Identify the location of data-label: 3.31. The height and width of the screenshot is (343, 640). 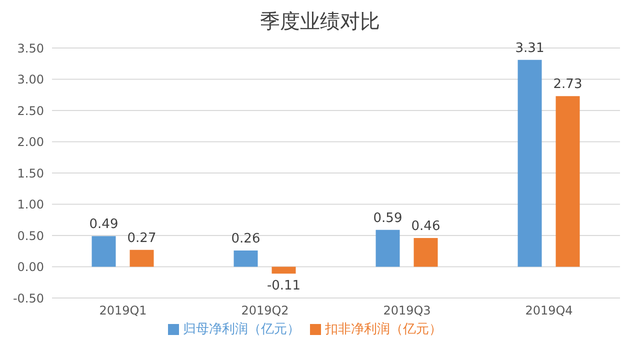
(529, 48).